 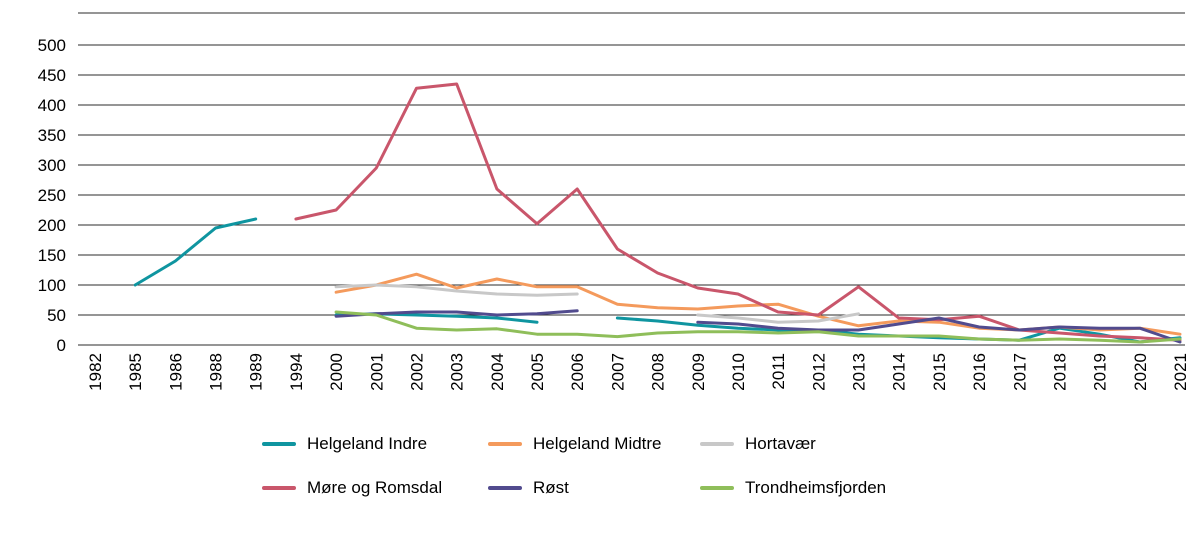 What do you see at coordinates (698, 372) in the screenshot?
I see `x-tick-label: 2009` at bounding box center [698, 372].